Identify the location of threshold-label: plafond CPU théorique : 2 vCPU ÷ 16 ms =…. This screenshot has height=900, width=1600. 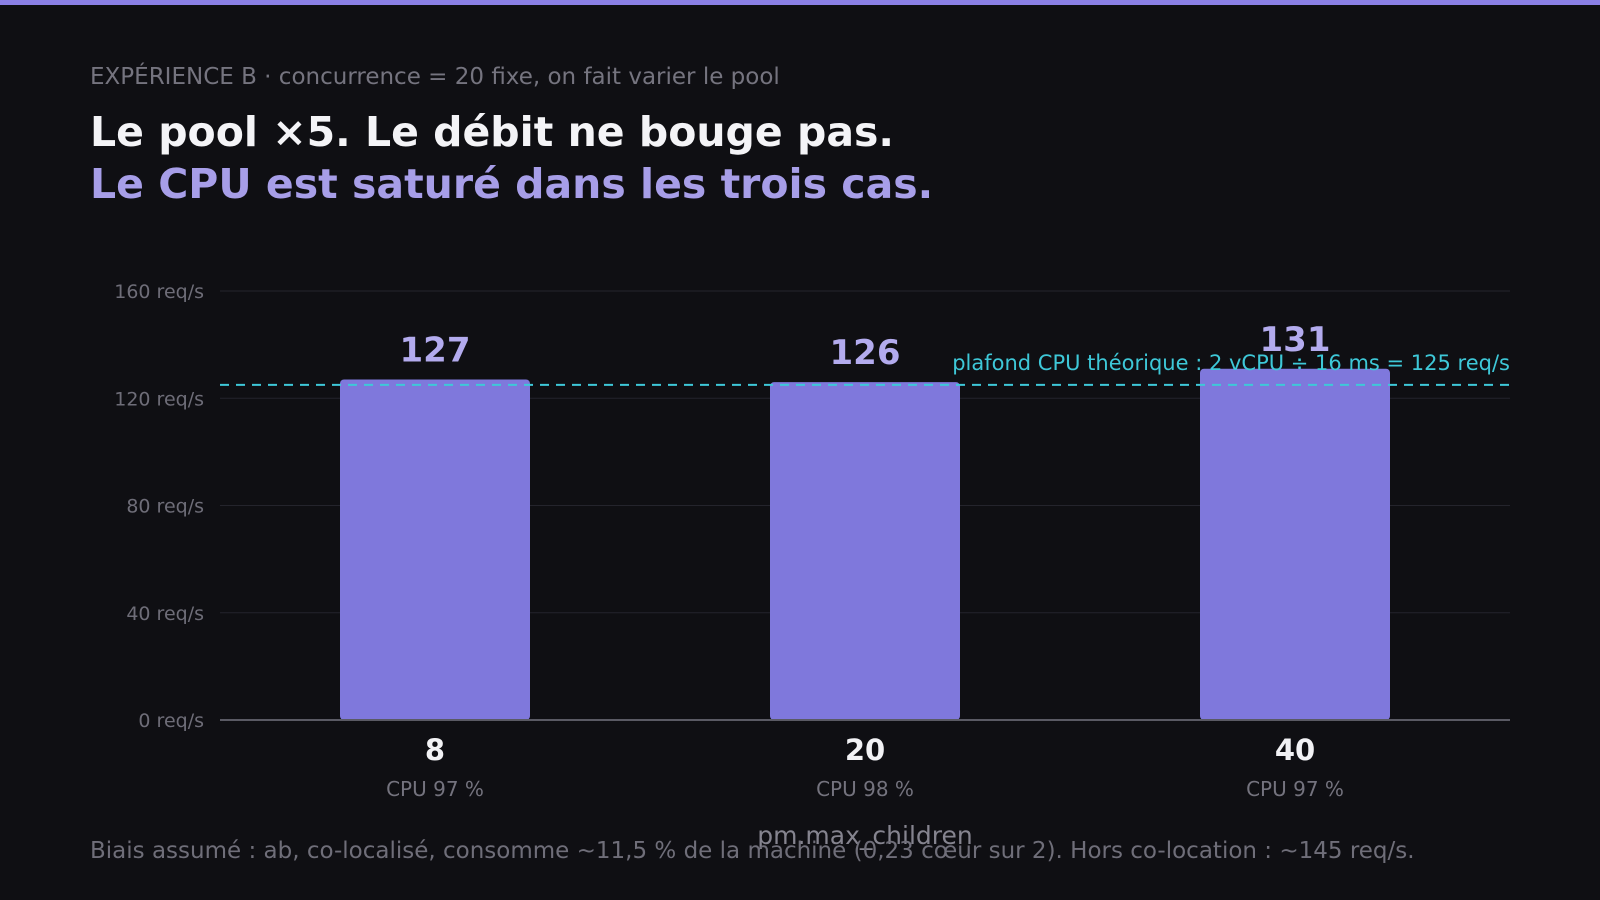
(1231, 363).